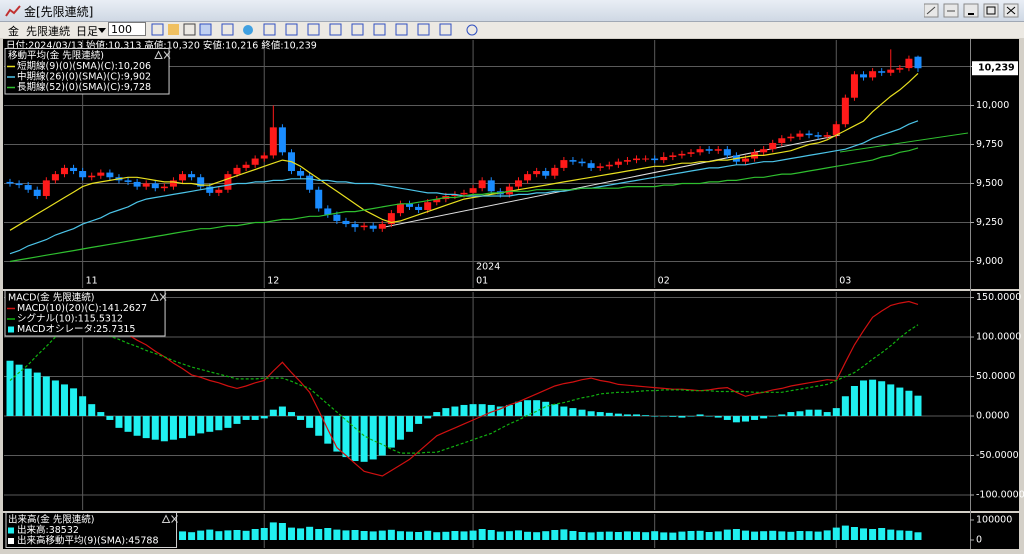  What do you see at coordinates (13, 31) in the screenshot?
I see `symbol: 金` at bounding box center [13, 31].